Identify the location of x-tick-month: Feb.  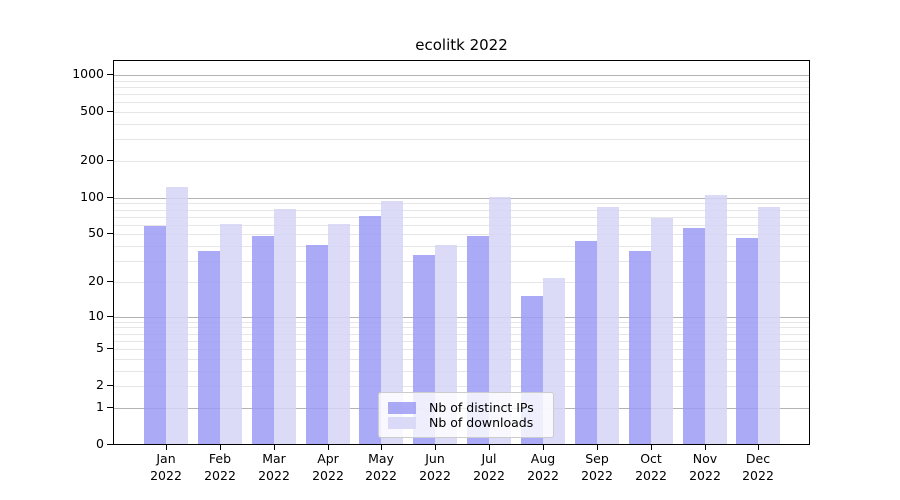
(220, 458).